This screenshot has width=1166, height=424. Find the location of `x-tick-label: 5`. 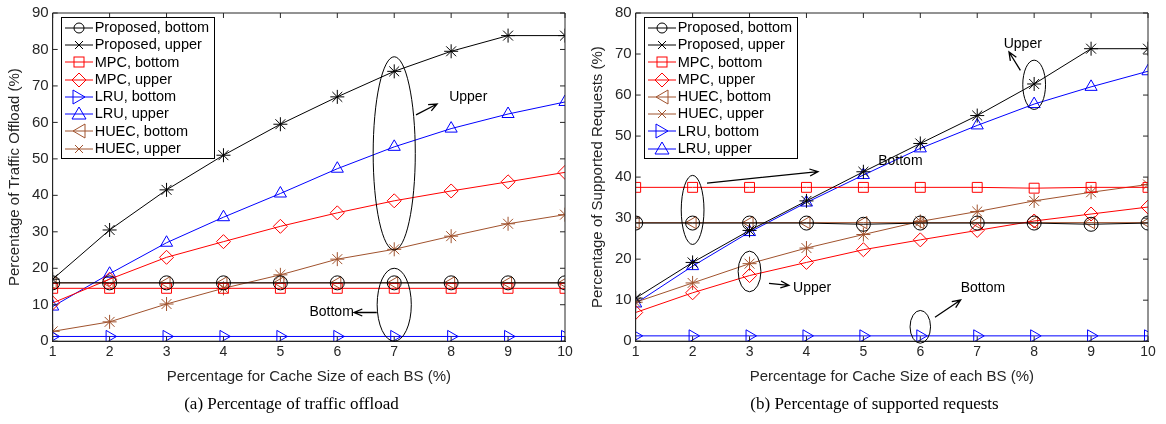

x-tick-label: 5 is located at coordinates (280, 351).